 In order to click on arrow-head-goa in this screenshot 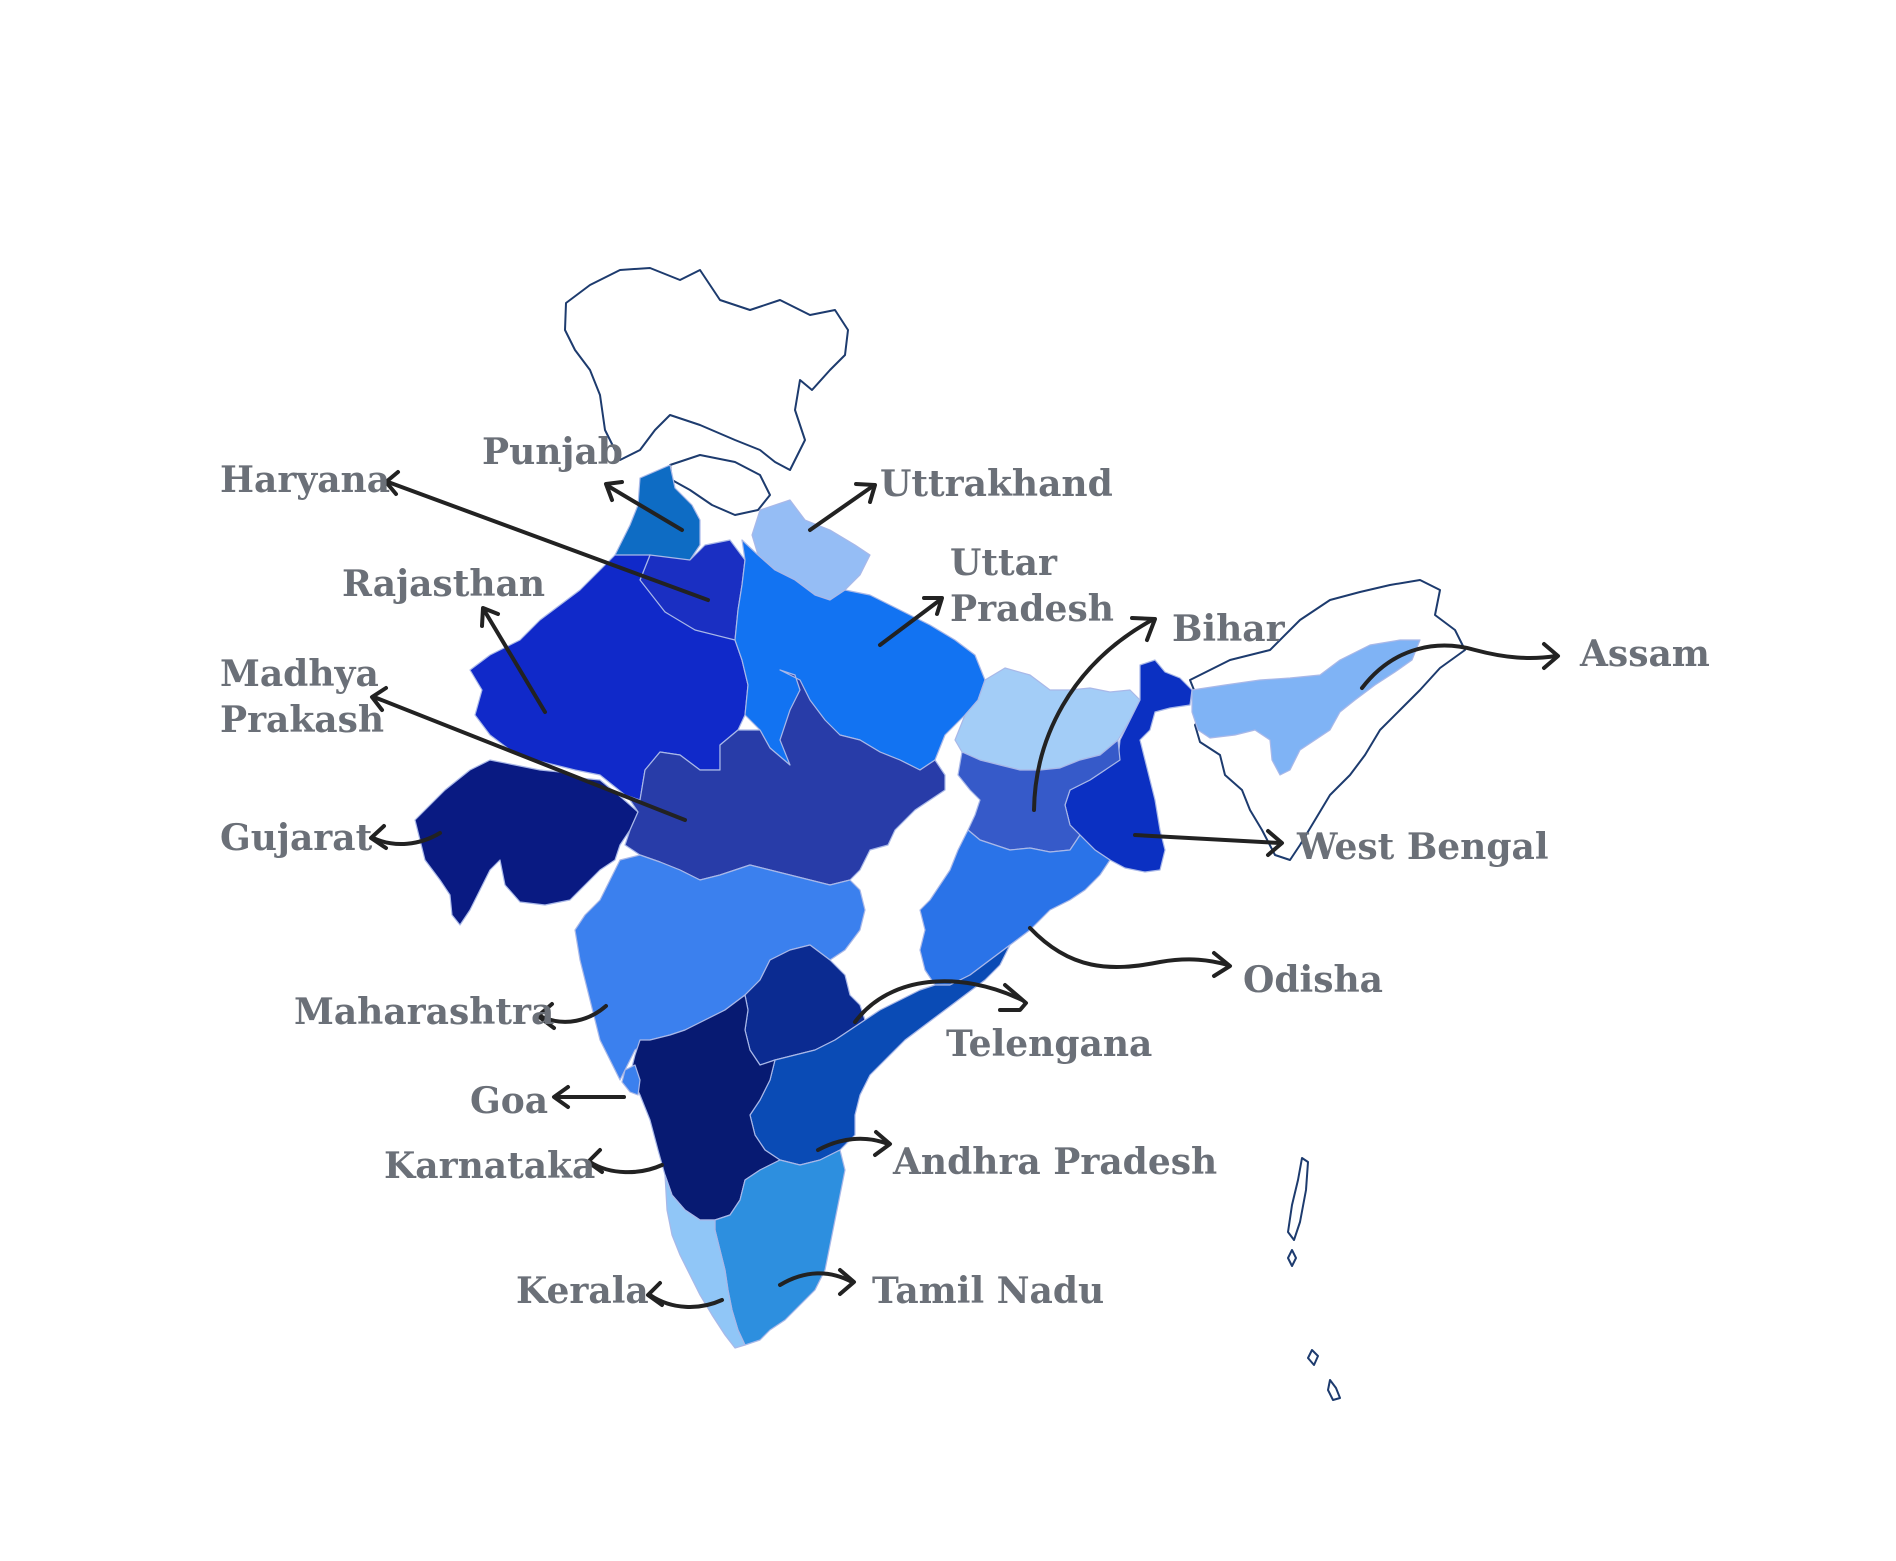, I will do `click(561, 1097)`.